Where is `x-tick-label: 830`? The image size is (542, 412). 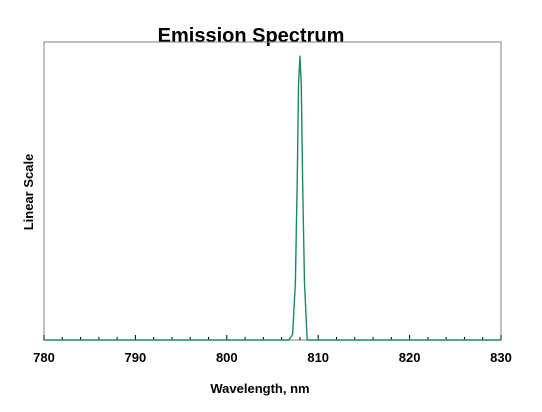 x-tick-label: 830 is located at coordinates (501, 357).